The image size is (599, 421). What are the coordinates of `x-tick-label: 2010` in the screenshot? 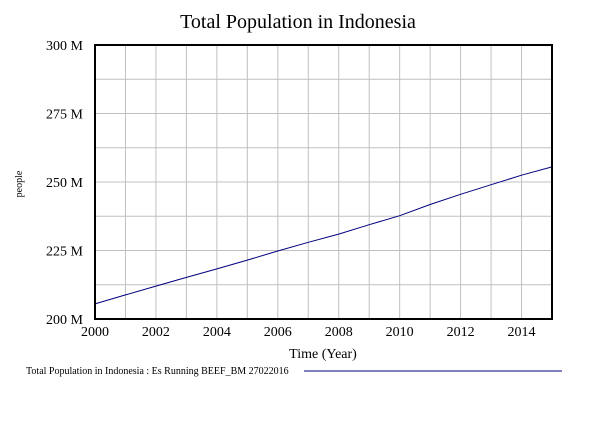 It's located at (400, 332).